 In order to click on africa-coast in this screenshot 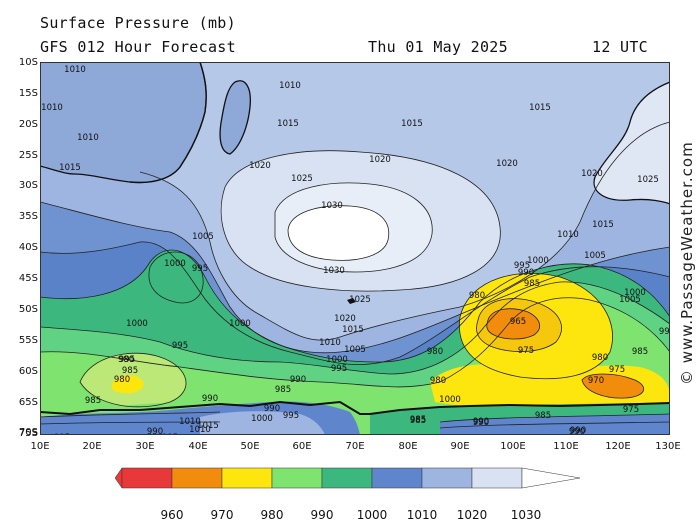, I will do `click(123, 123)`.